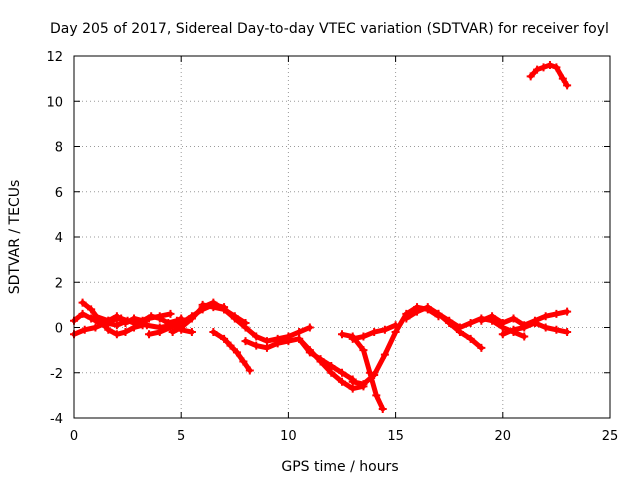 Image resolution: width=640 pixels, height=480 pixels. Describe the element at coordinates (74, 436) in the screenshot. I see `x-tick-label: 0` at that location.